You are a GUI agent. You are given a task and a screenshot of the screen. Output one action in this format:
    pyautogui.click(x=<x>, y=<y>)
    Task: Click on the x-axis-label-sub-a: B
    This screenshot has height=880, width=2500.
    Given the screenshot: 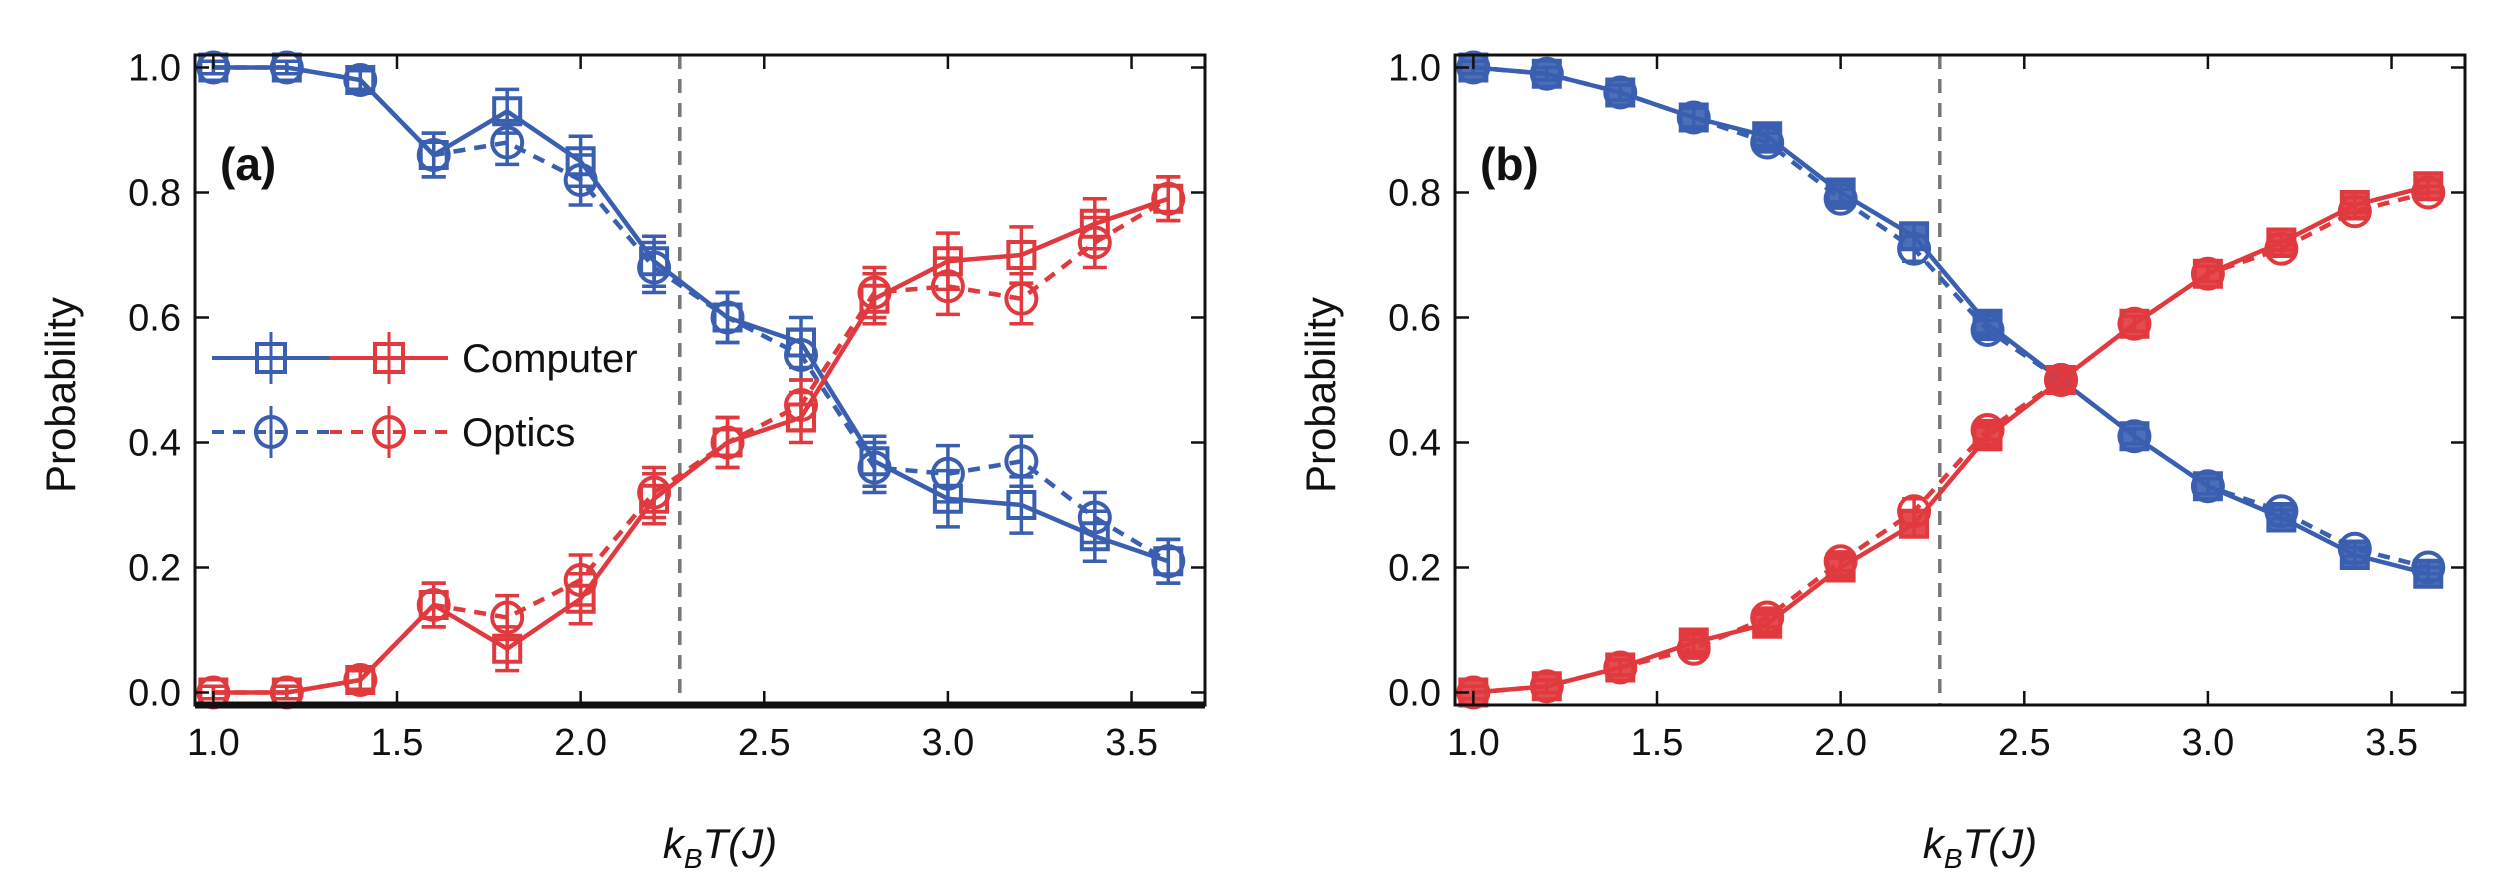 What is the action you would take?
    pyautogui.click(x=693, y=858)
    